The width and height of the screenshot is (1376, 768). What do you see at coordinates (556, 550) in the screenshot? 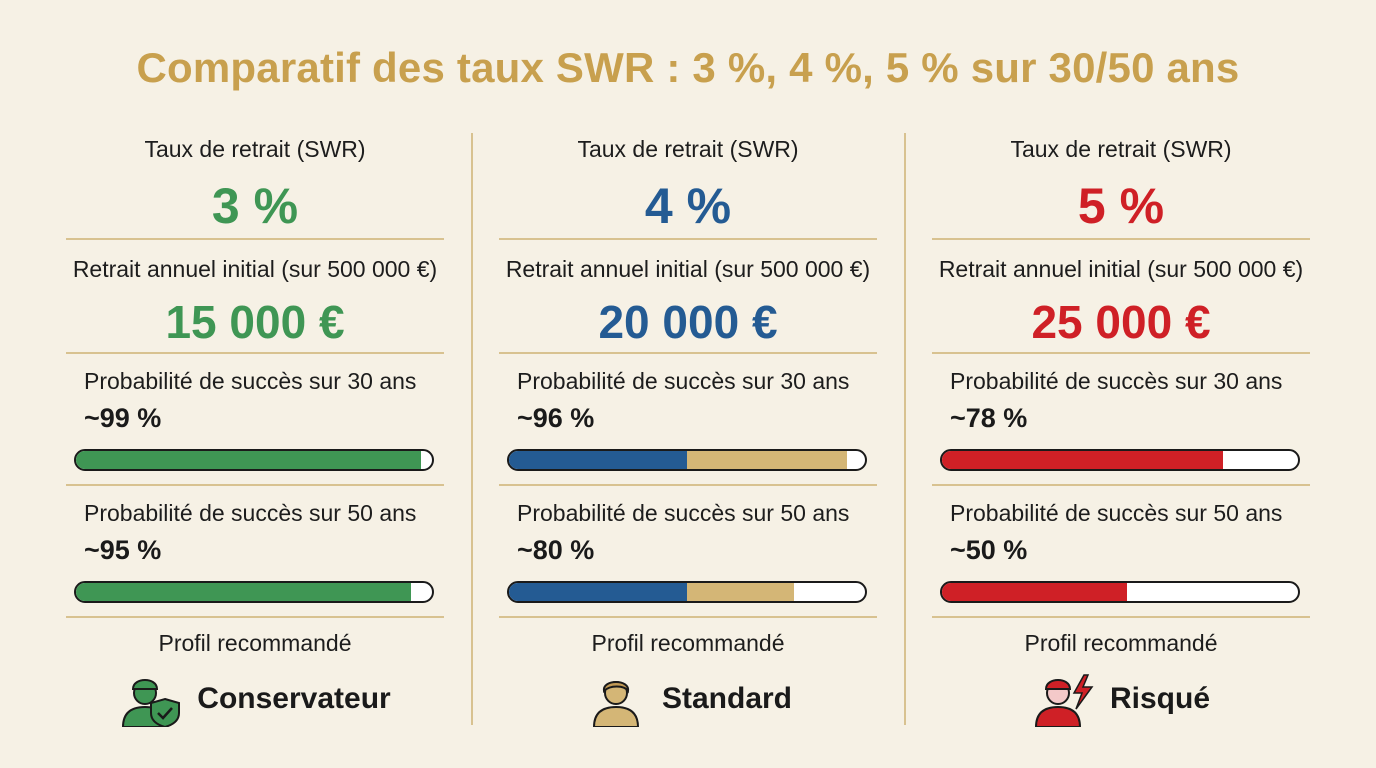
I see `prob-50-value: ~80 %` at bounding box center [556, 550].